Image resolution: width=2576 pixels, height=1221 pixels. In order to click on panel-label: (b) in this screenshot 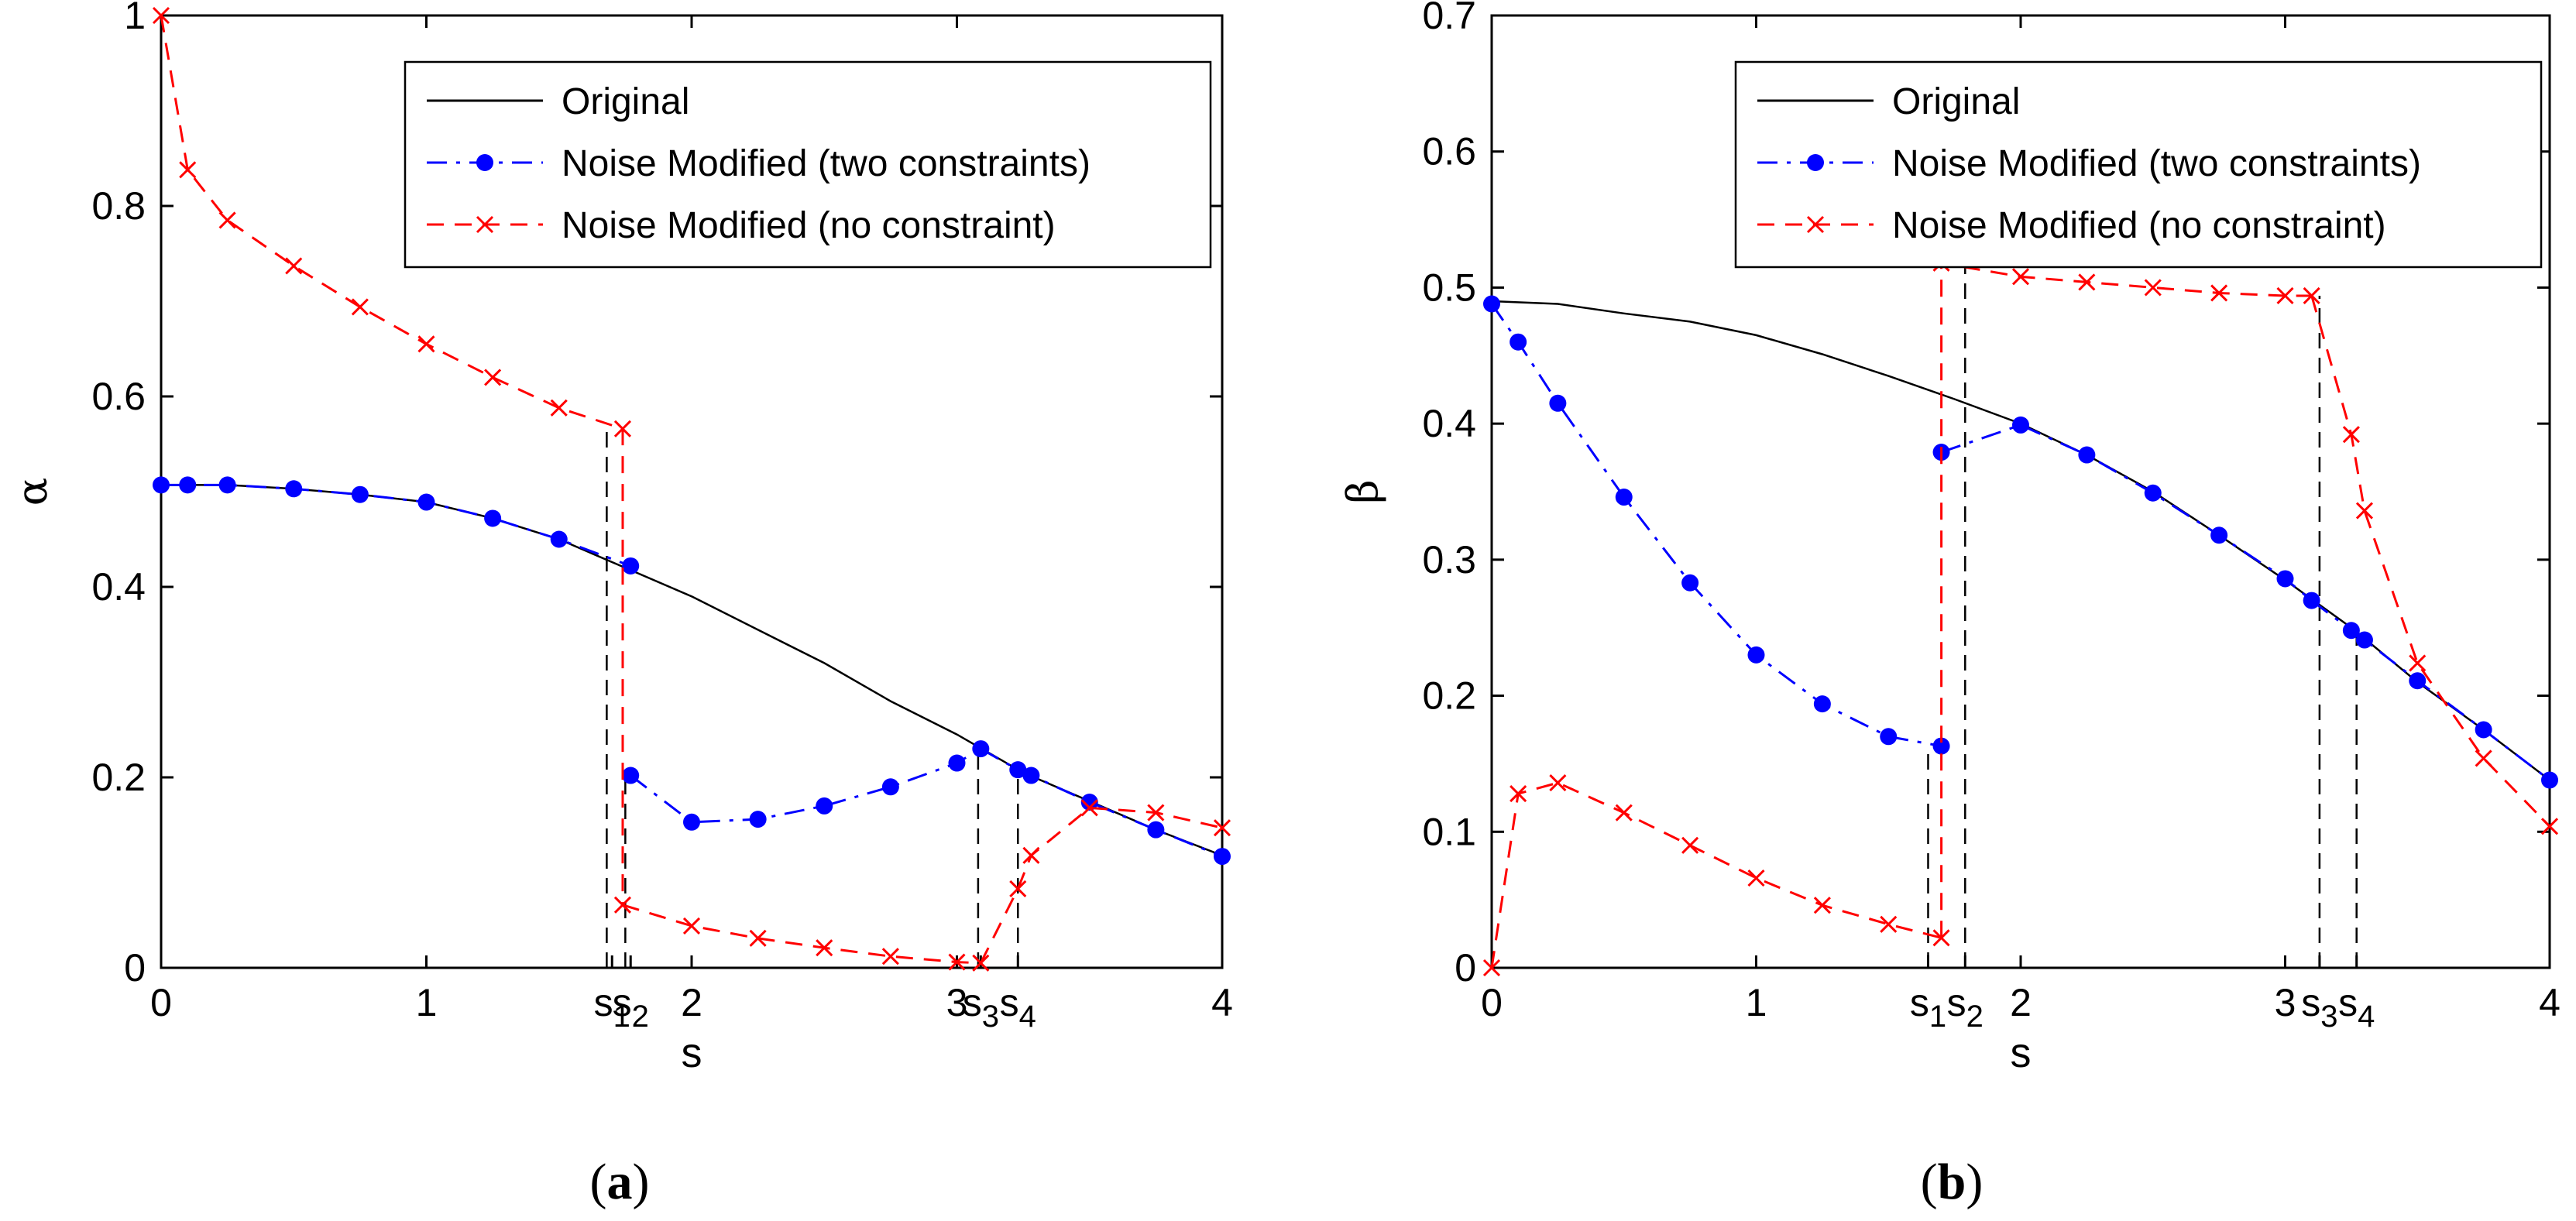, I will do `click(1952, 1182)`.